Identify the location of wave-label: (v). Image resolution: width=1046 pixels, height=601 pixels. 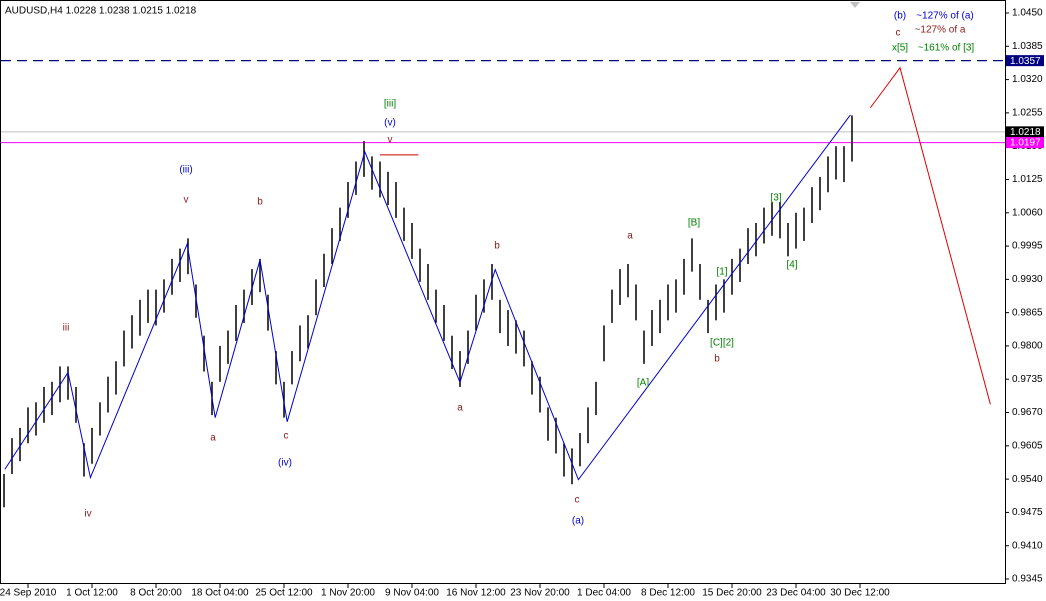
(390, 123).